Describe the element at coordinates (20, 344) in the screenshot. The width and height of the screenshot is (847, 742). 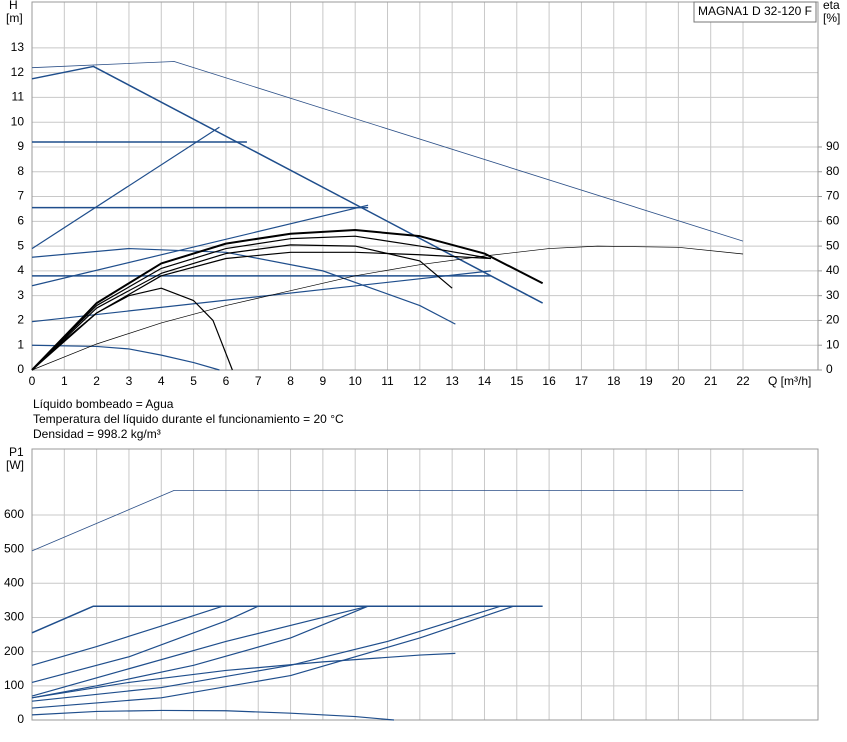
I see `y-tick-label: 1` at that location.